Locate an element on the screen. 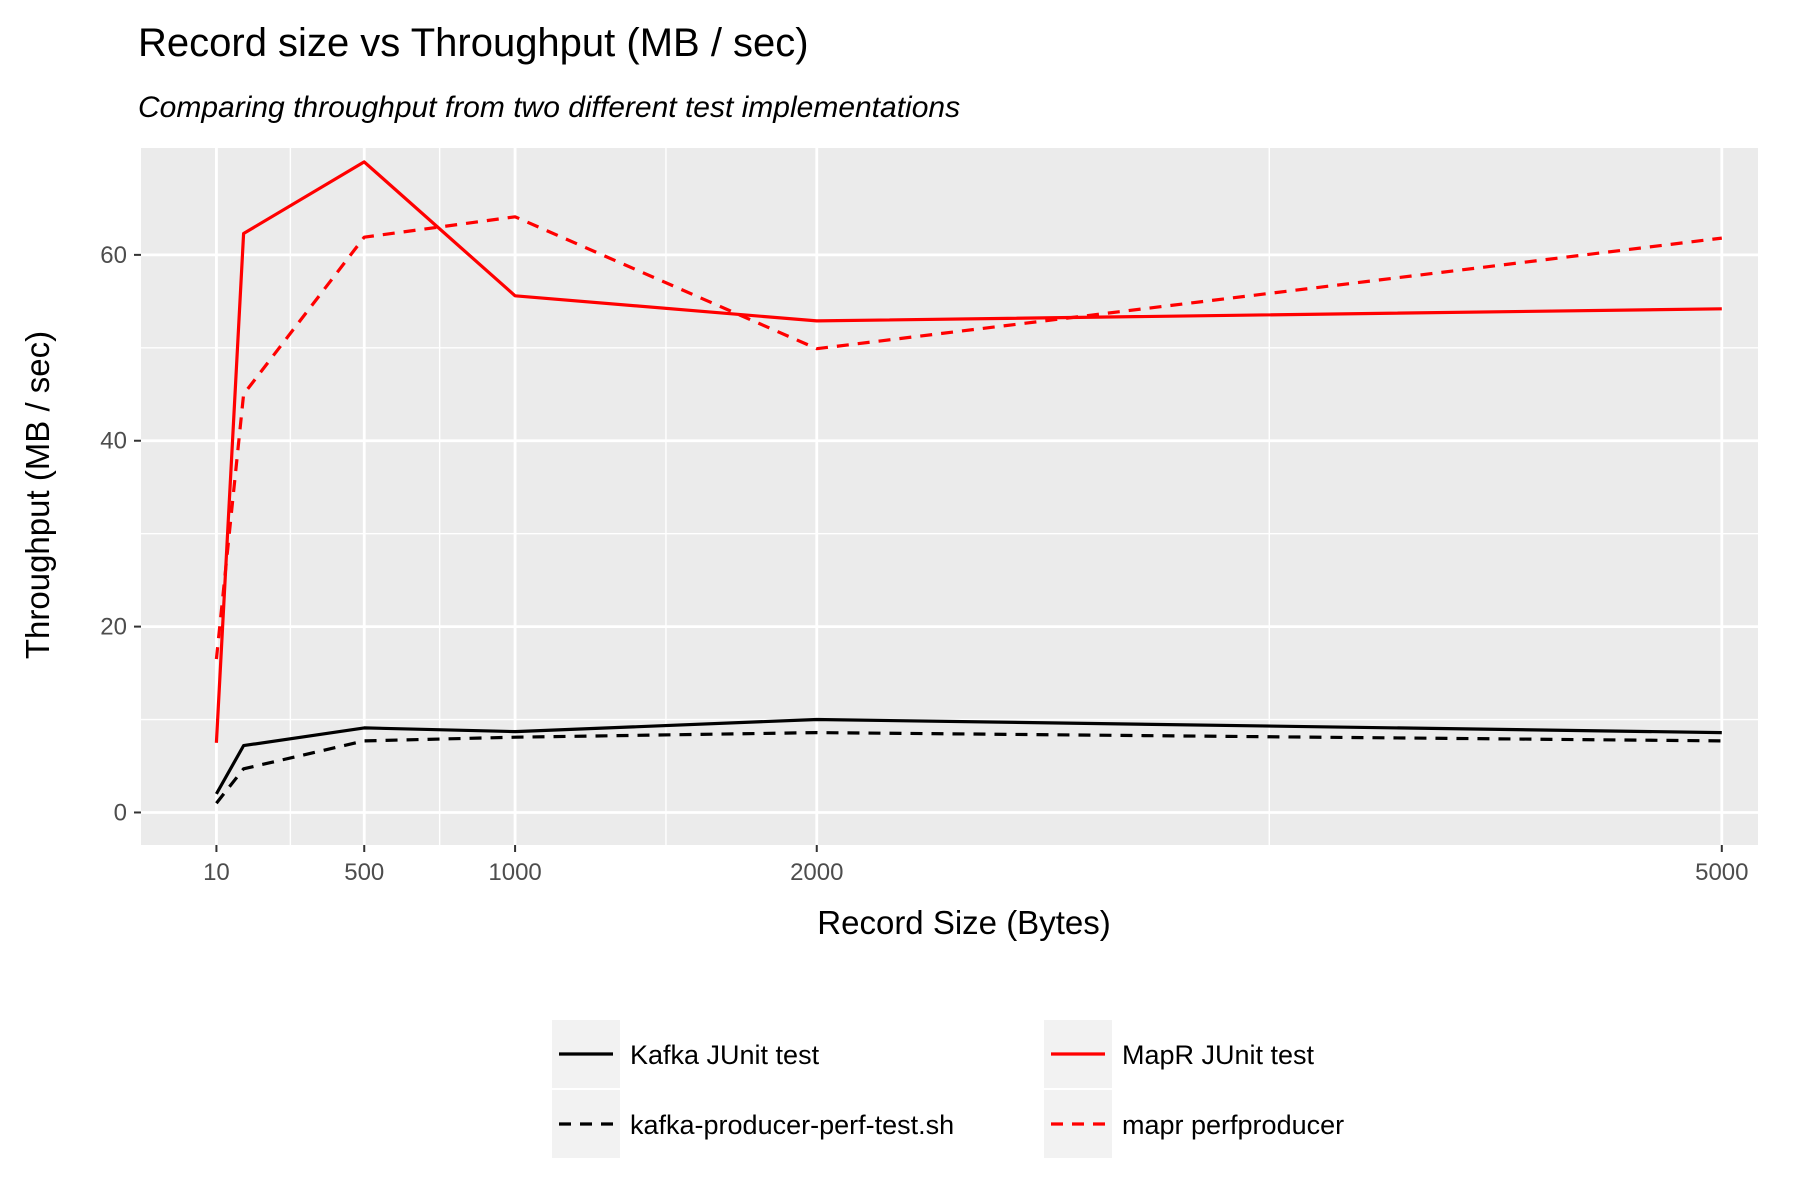 The width and height of the screenshot is (1800, 1200). legend-label: mapr perfproducer is located at coordinates (1233, 1125).